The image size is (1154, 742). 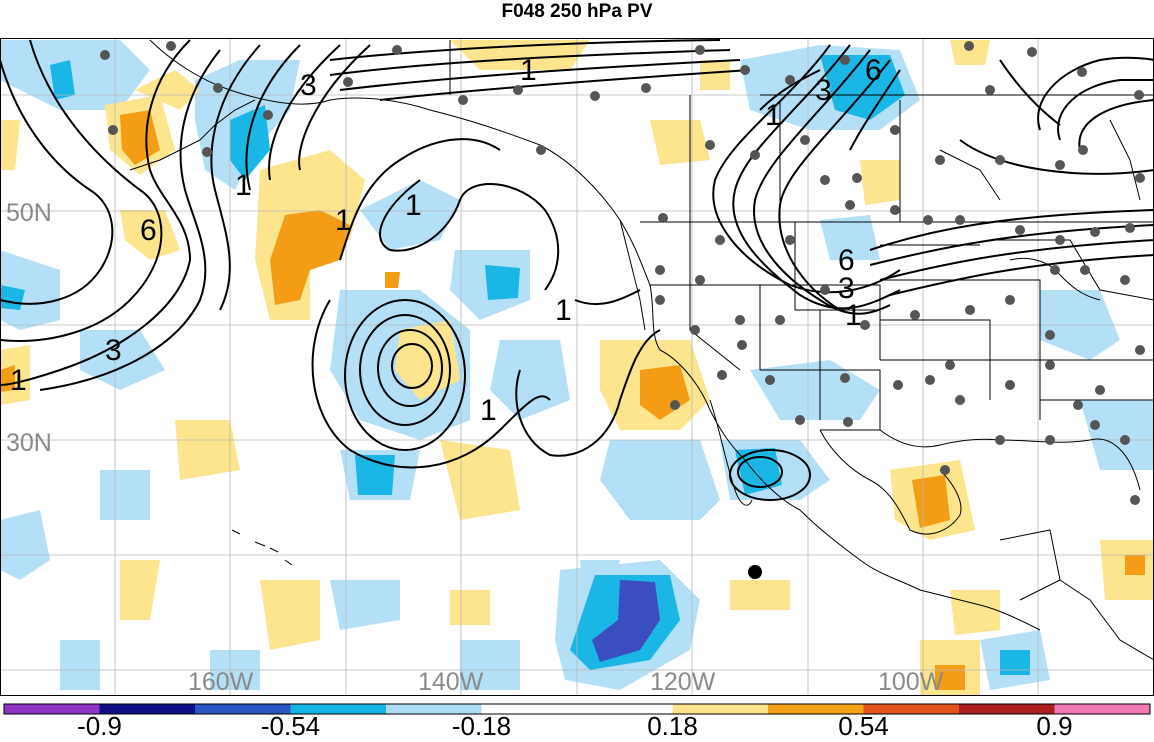 What do you see at coordinates (626, 621) in the screenshot?
I see `negative-anomaly-dark` at bounding box center [626, 621].